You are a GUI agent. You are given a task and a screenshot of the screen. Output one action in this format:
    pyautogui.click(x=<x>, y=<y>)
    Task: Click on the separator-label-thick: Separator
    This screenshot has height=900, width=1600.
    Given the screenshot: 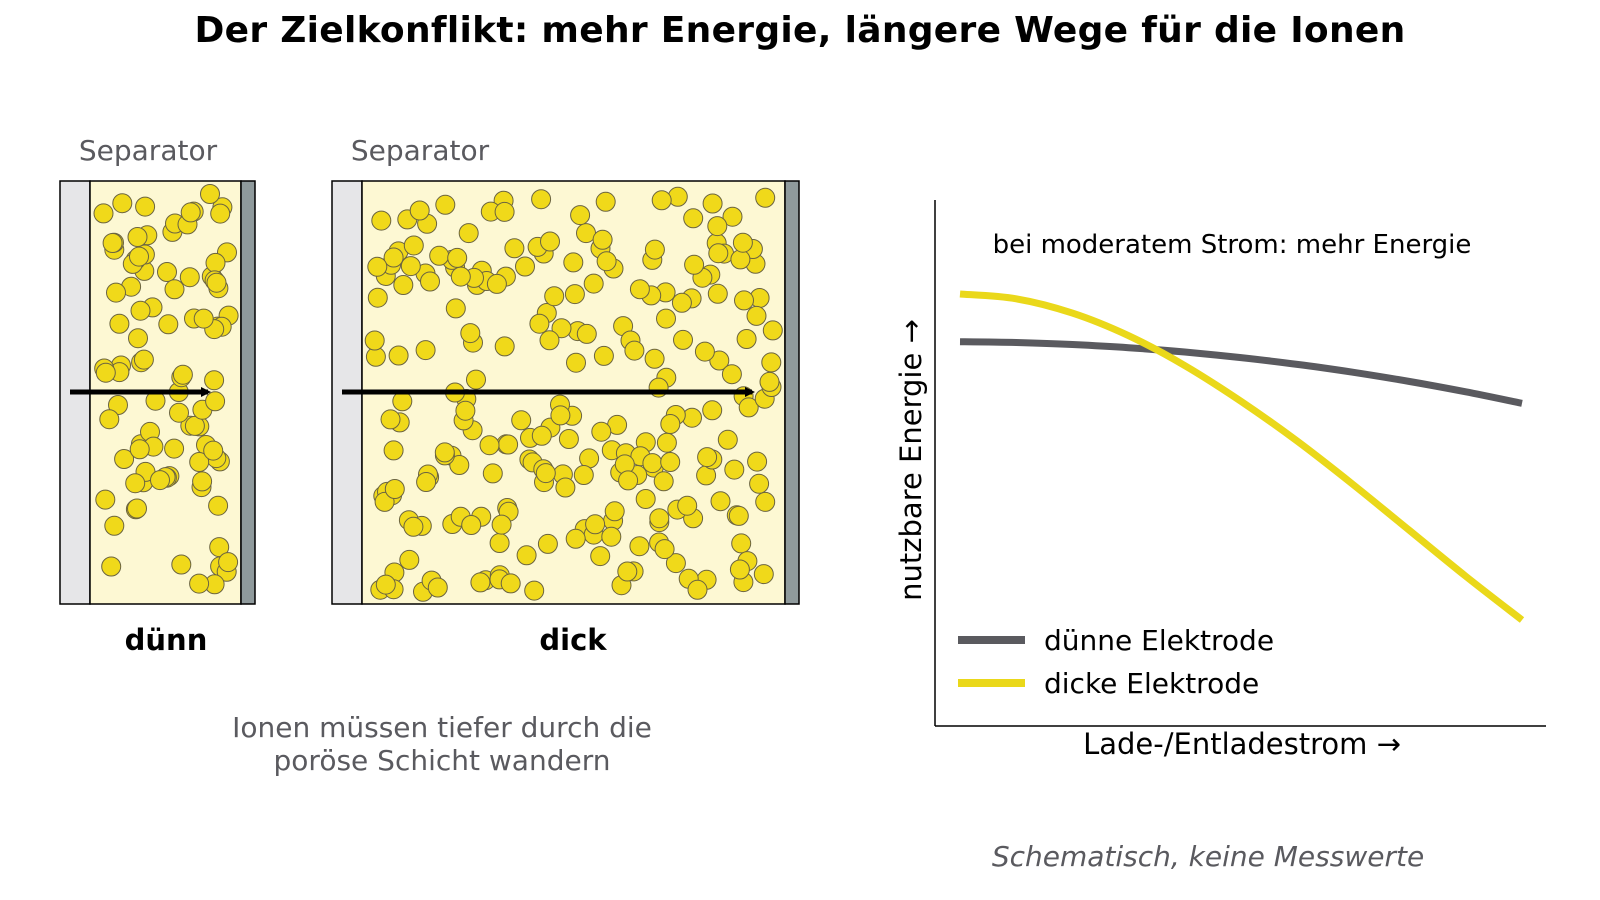 What is the action you would take?
    pyautogui.click(x=420, y=150)
    